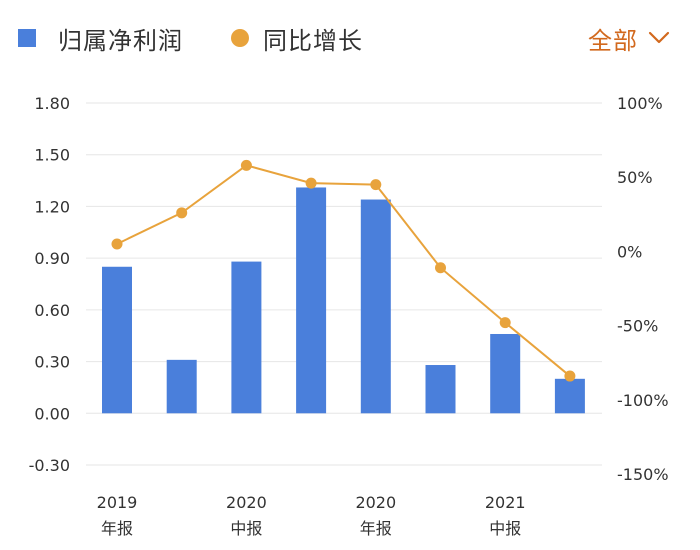  Describe the element at coordinates (637, 326) in the screenshot. I see `right-tick-label: -50%` at that location.